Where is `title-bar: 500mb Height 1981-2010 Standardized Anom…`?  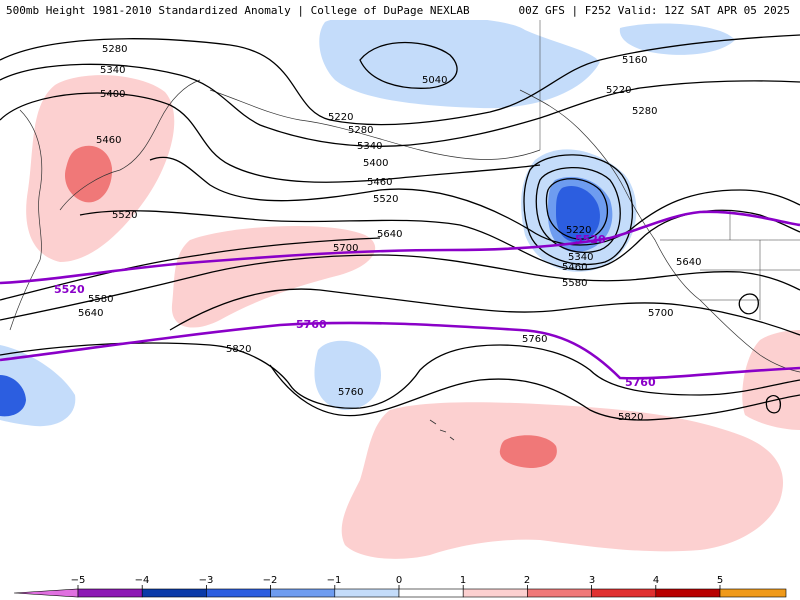
title-bar: 500mb Height 1981-2010 Standardized Anom… is located at coordinates (400, 10).